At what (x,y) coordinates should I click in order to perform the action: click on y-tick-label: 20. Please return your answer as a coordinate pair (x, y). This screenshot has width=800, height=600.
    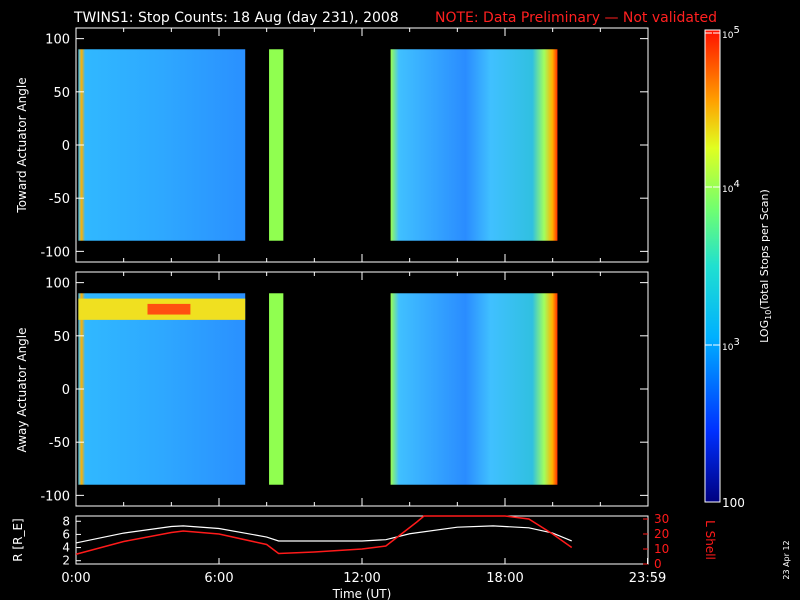
    Looking at the image, I should click on (661, 534).